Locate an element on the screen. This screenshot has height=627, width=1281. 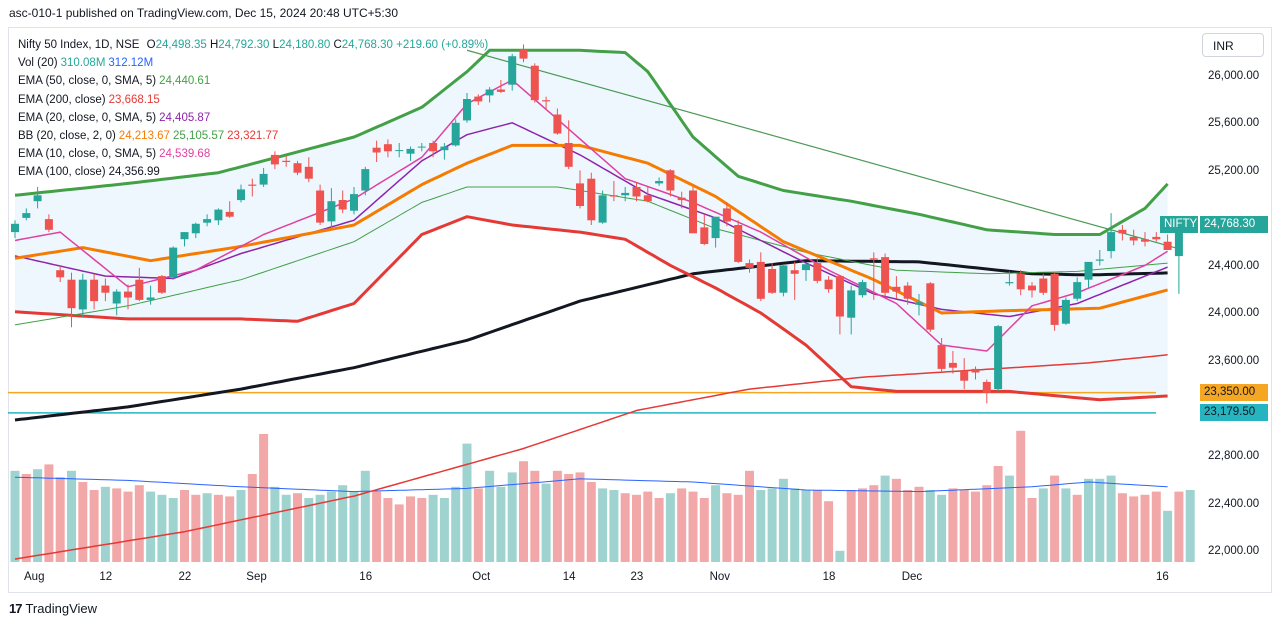
legend-row: EMA (50, close, 0, SMA, 5) 24,440.61 is located at coordinates (253, 81).